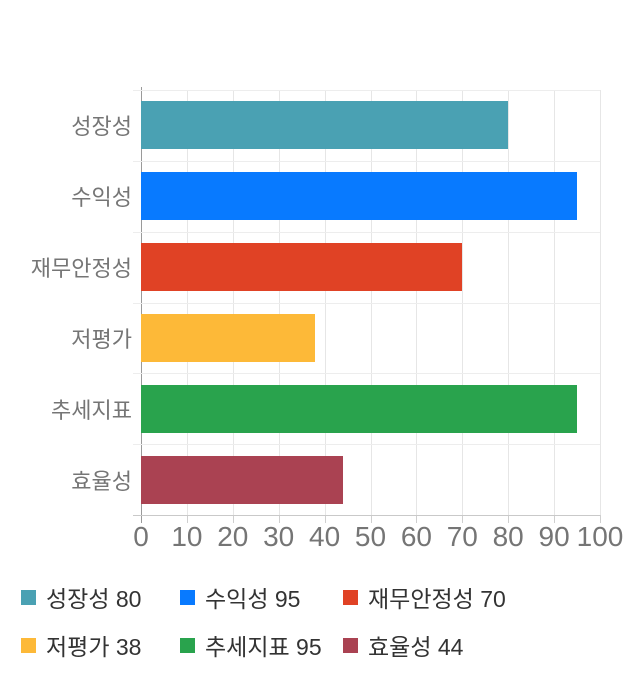 This screenshot has height=700, width=640. Describe the element at coordinates (233, 536) in the screenshot. I see `x-tick-label: 20` at that location.